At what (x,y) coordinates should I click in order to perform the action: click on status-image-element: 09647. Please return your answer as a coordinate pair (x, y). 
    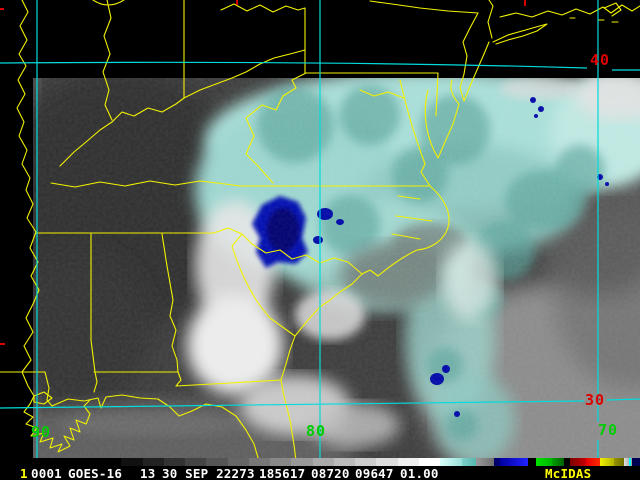
    Looking at the image, I should click on (374, 473).